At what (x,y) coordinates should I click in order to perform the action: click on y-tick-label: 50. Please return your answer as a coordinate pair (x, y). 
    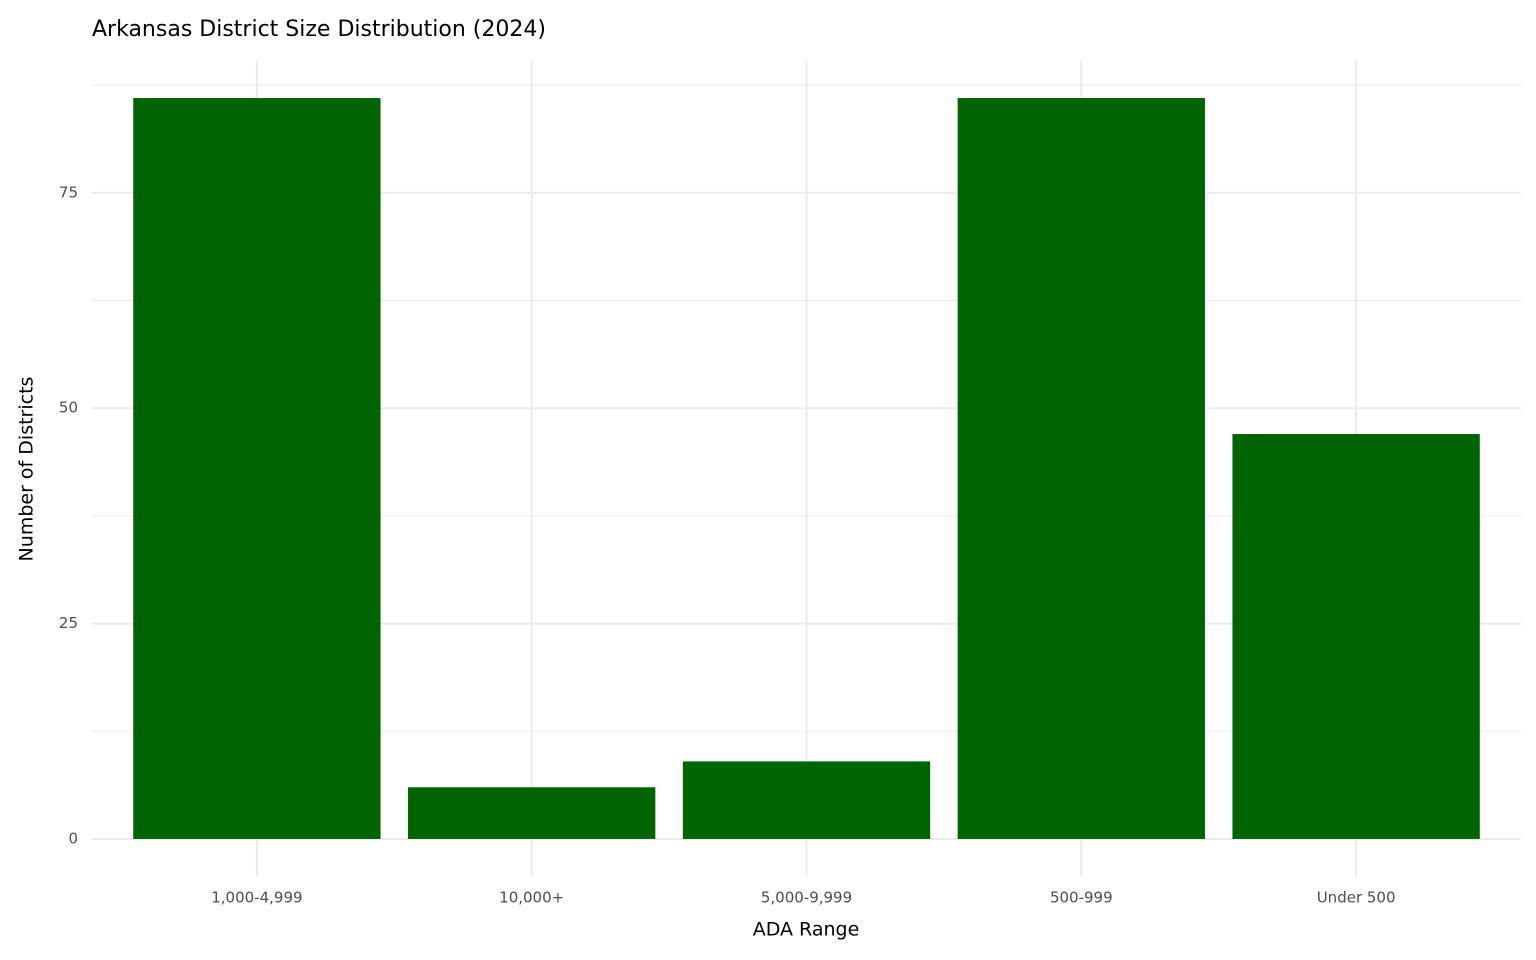
    Looking at the image, I should click on (68, 408).